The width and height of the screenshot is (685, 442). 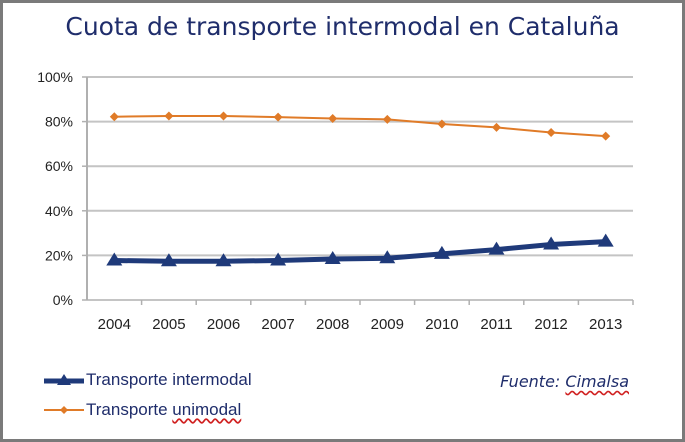 I want to click on y-tick-label: 80%, so click(x=59, y=122).